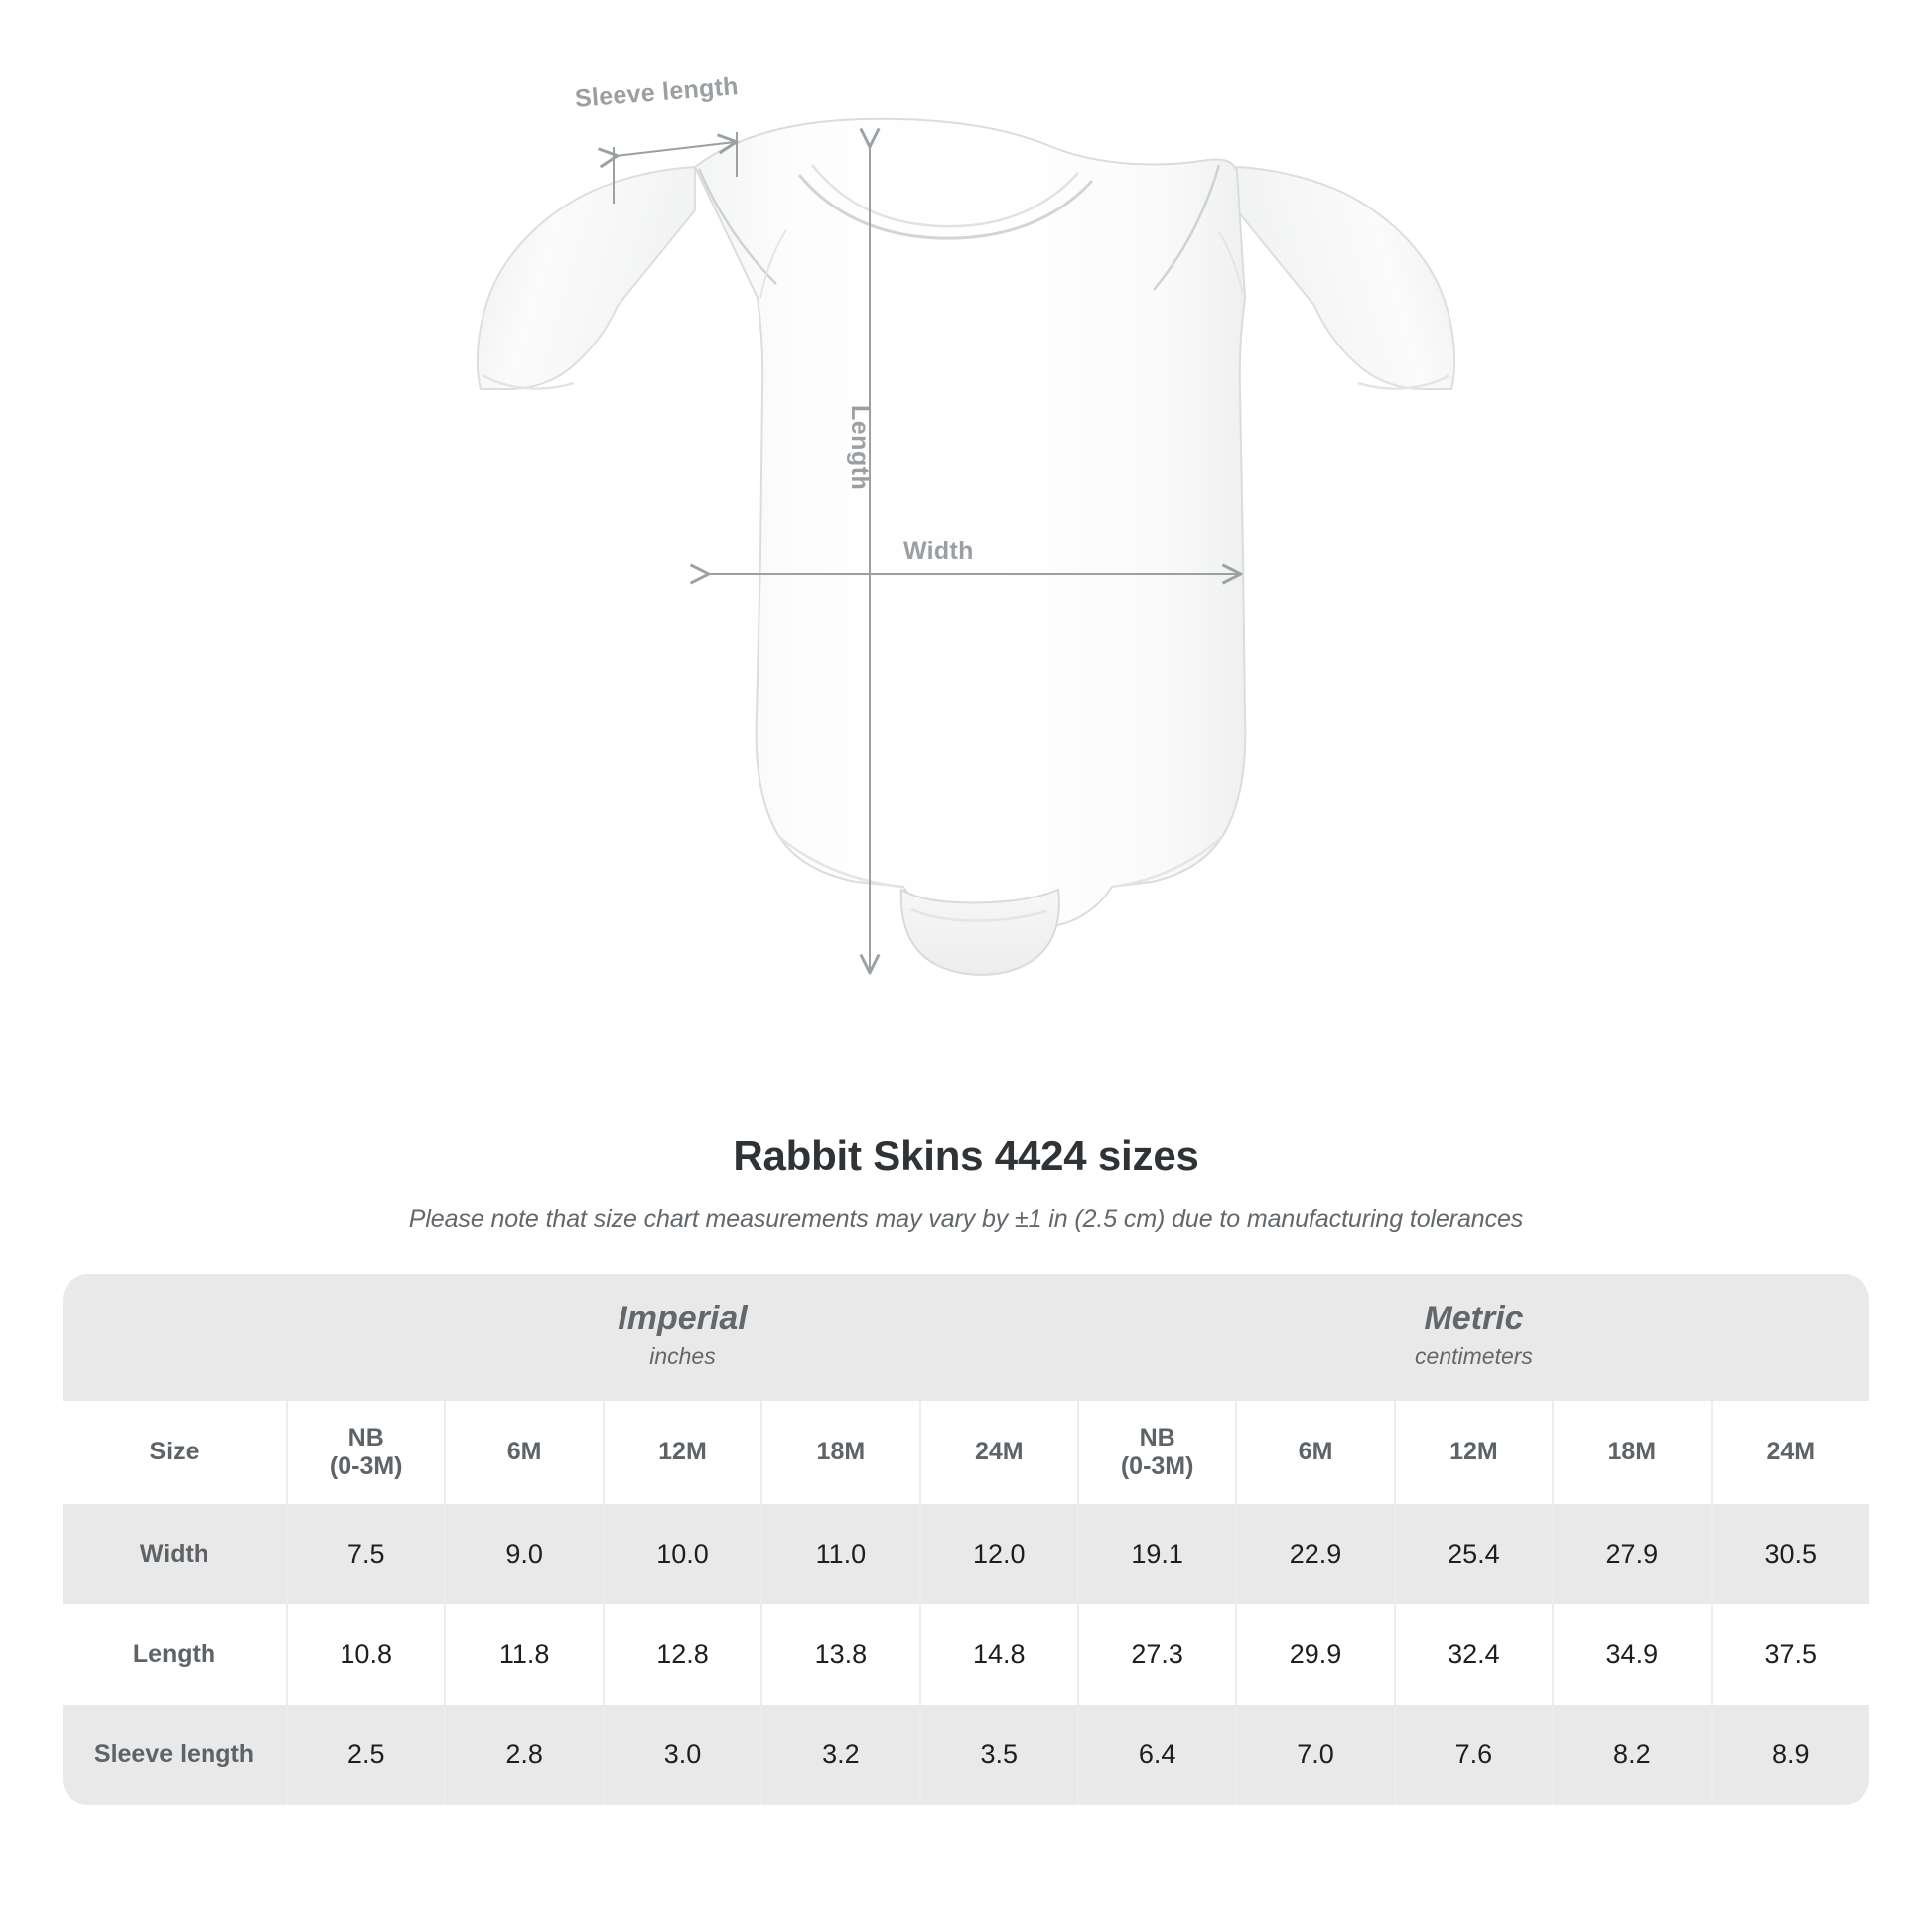 This screenshot has height=1932, width=1932. I want to click on cell-value: 3.2, so click(840, 1755).